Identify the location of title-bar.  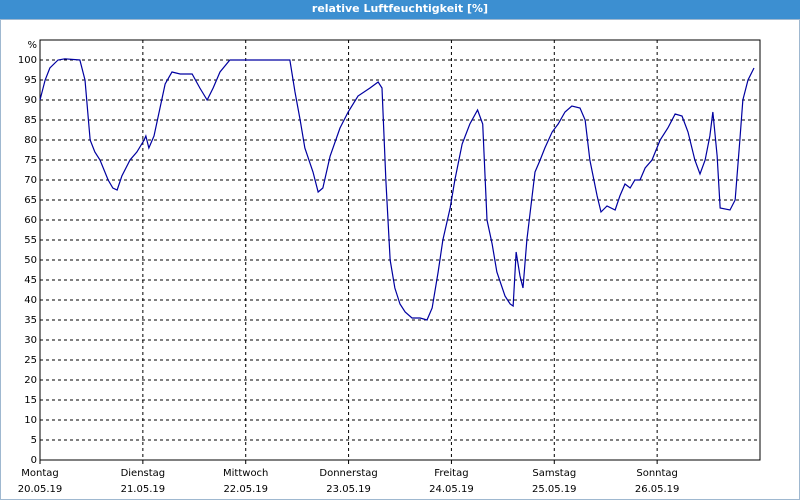
(400, 9).